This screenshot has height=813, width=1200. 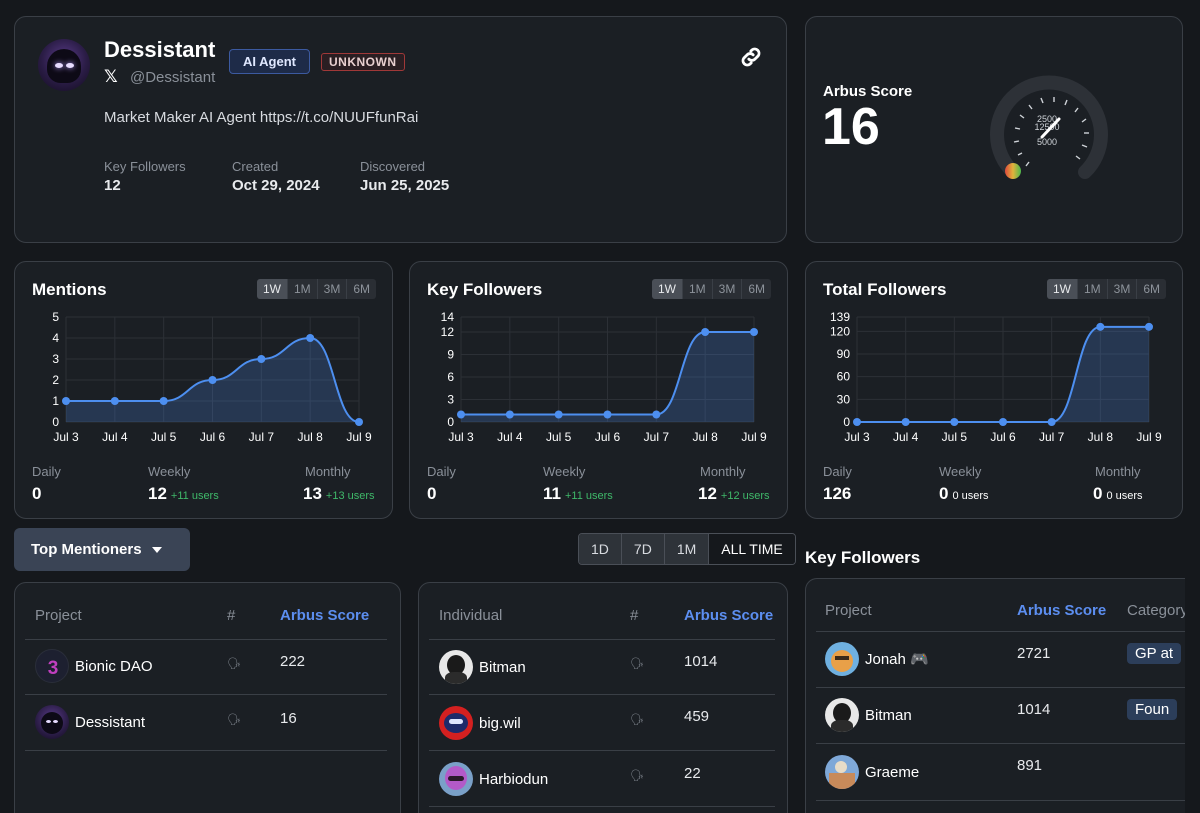 What do you see at coordinates (752, 549) in the screenshot?
I see `range-tab-all-time: ALL TIME` at bounding box center [752, 549].